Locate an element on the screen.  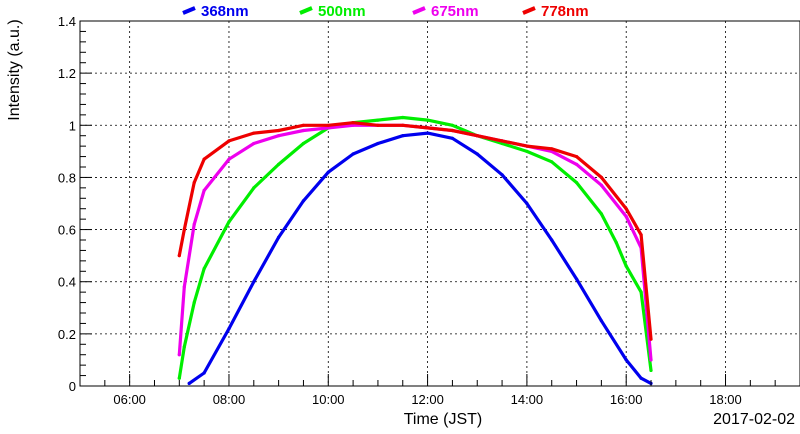
x-tick-label: 14:00 is located at coordinates (527, 399).